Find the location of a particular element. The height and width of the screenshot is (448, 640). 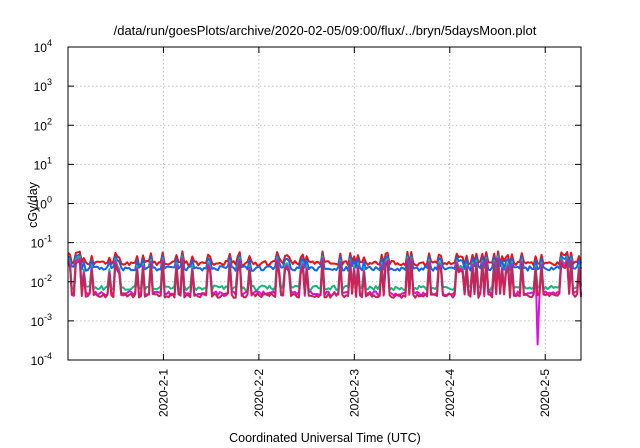

y-tick-label: 10¹ is located at coordinates (43, 163).